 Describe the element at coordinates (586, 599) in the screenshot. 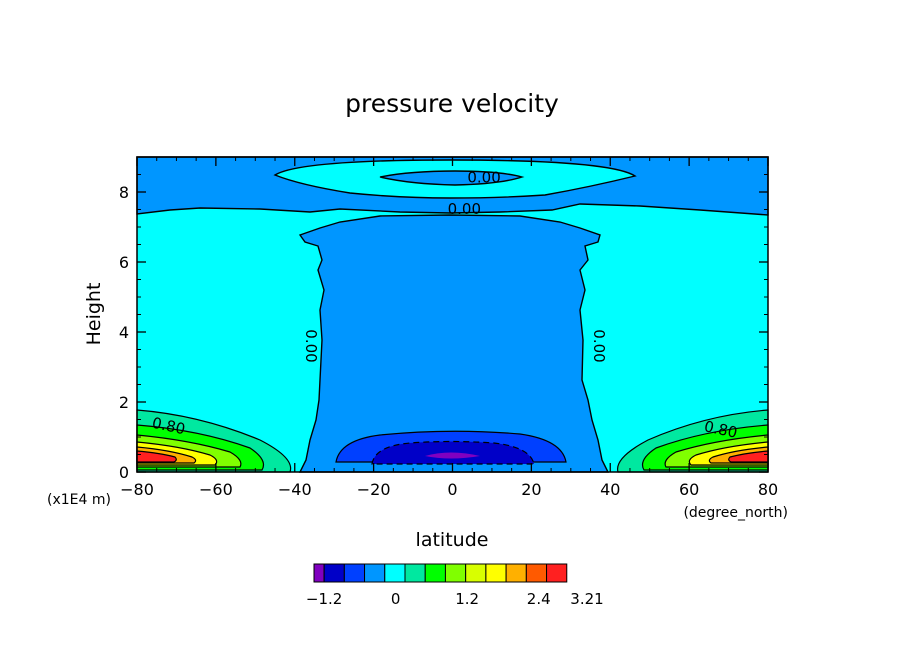

I see `colorbar-tick-label: 3.21` at that location.